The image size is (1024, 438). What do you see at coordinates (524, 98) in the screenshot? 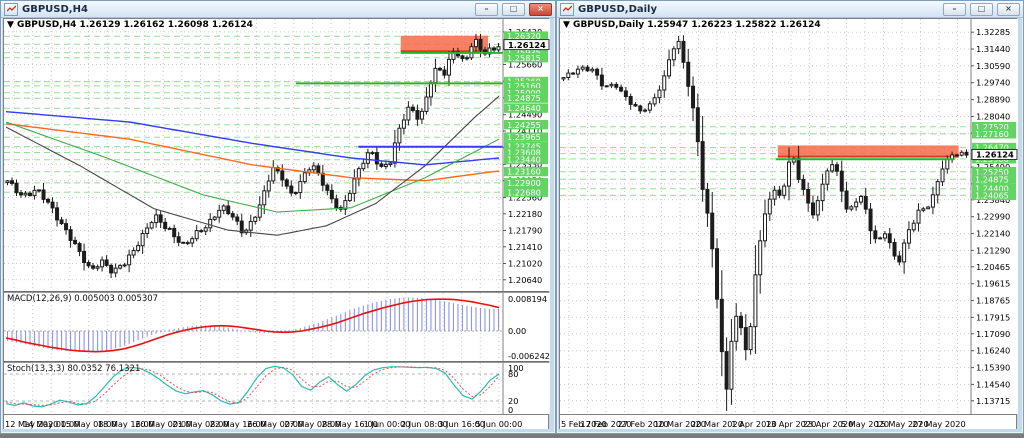
I see `svg-text: 1.24875` at bounding box center [524, 98].